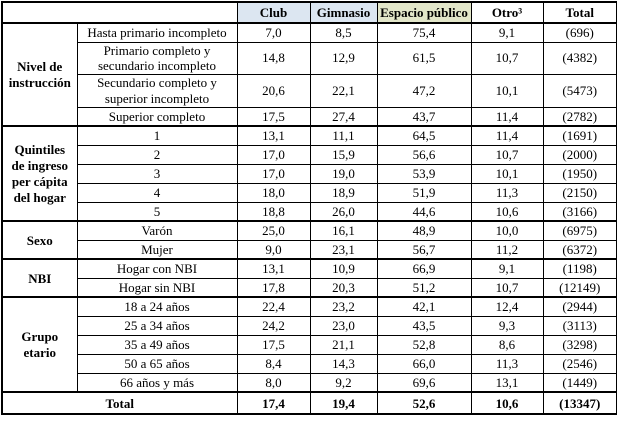  What do you see at coordinates (424, 268) in the screenshot?
I see `value-cell: 66,9` at bounding box center [424, 268].